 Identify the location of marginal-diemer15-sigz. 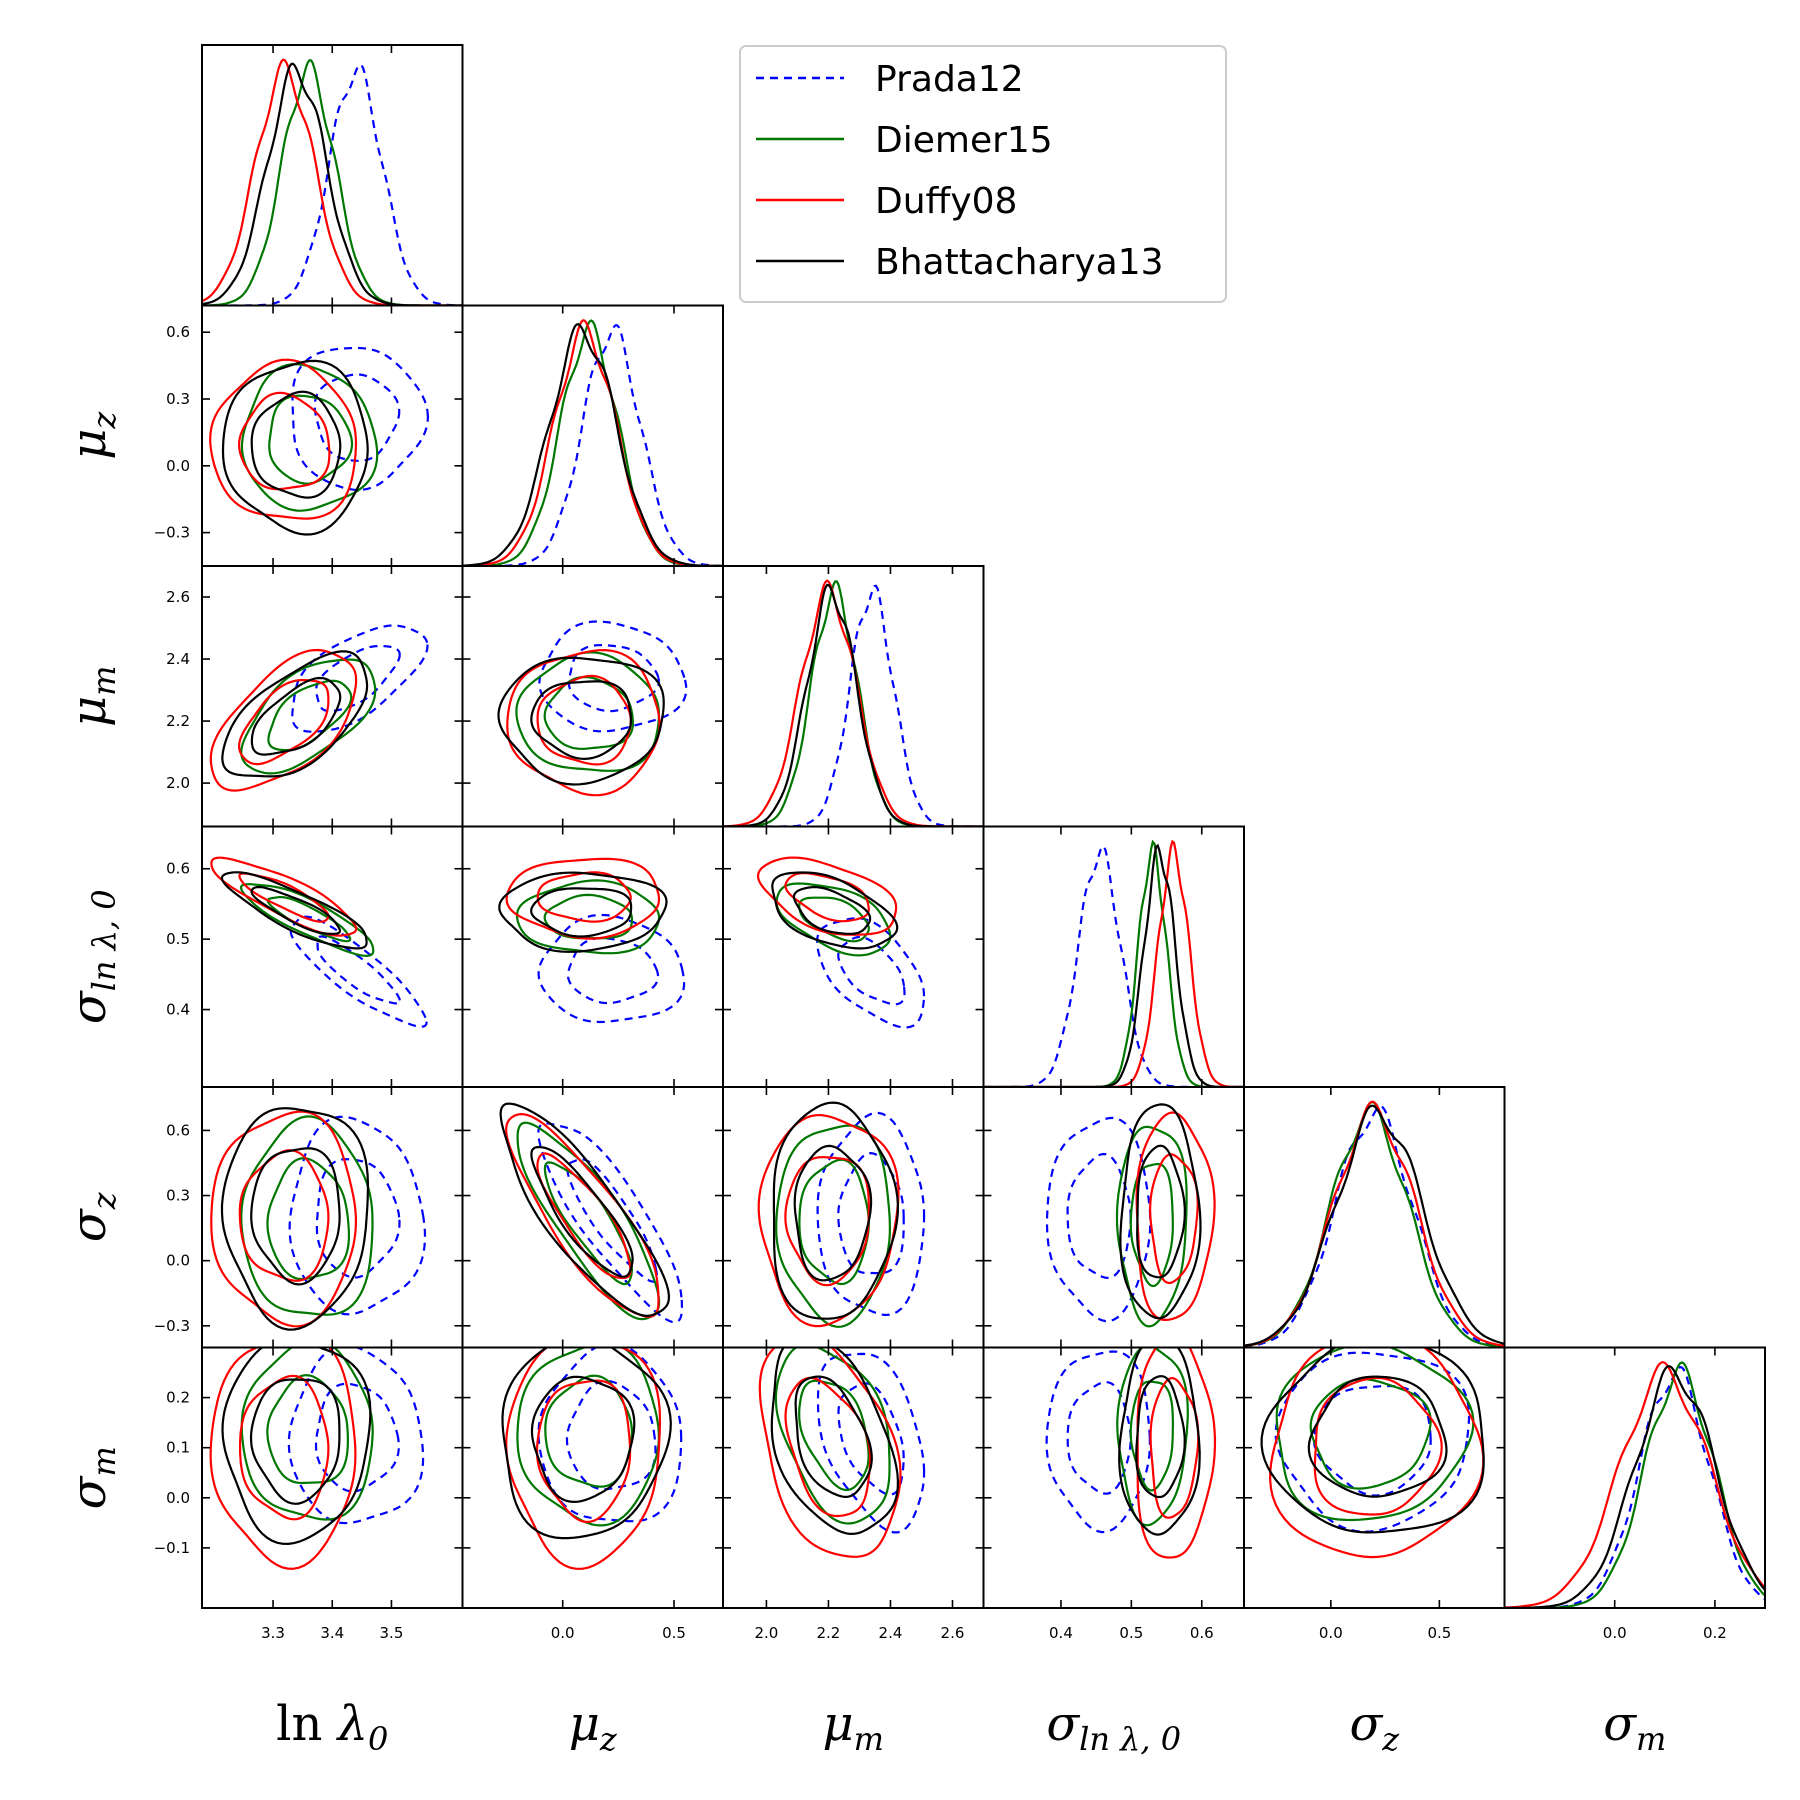
(1374, 1224).